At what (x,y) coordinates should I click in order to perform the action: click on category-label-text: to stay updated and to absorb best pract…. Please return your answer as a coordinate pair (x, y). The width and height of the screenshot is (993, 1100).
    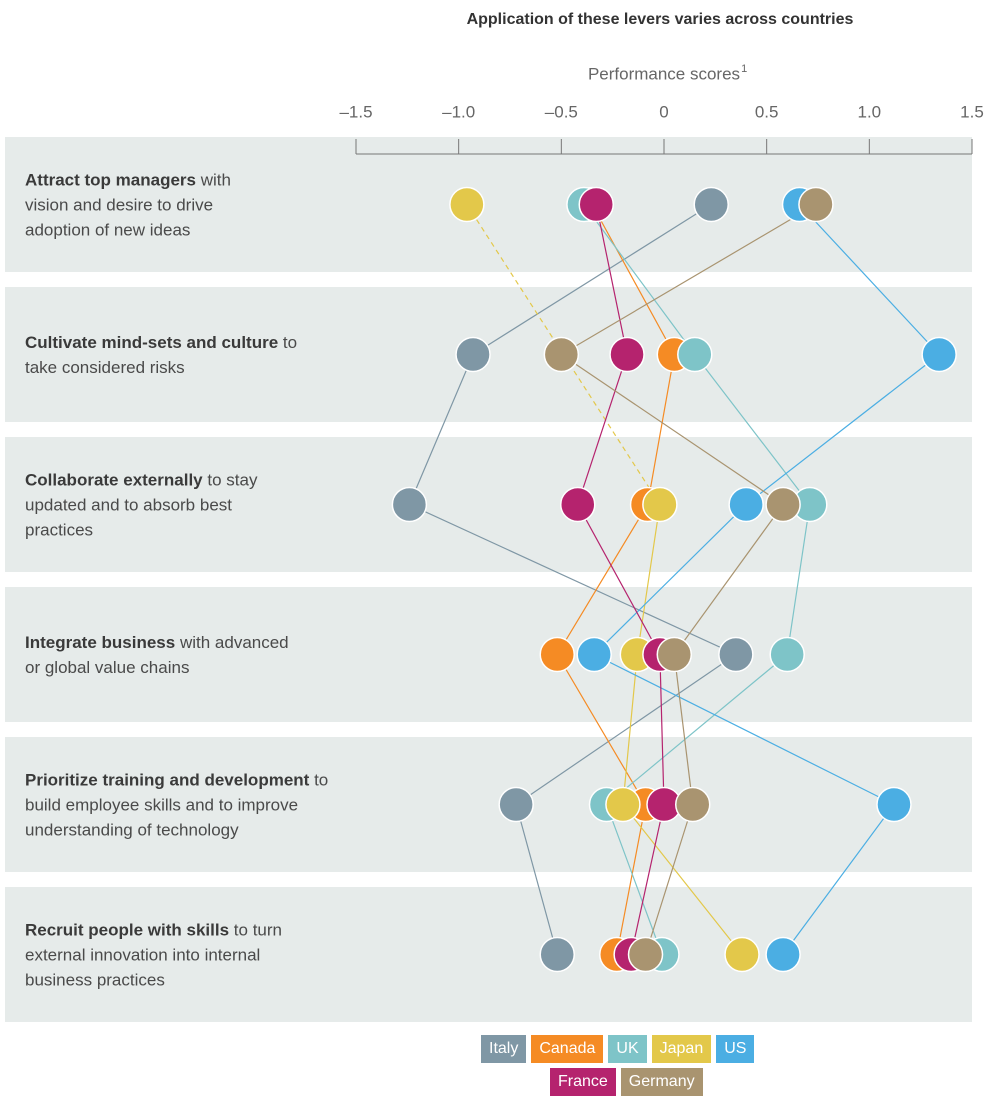
    Looking at the image, I should click on (141, 504).